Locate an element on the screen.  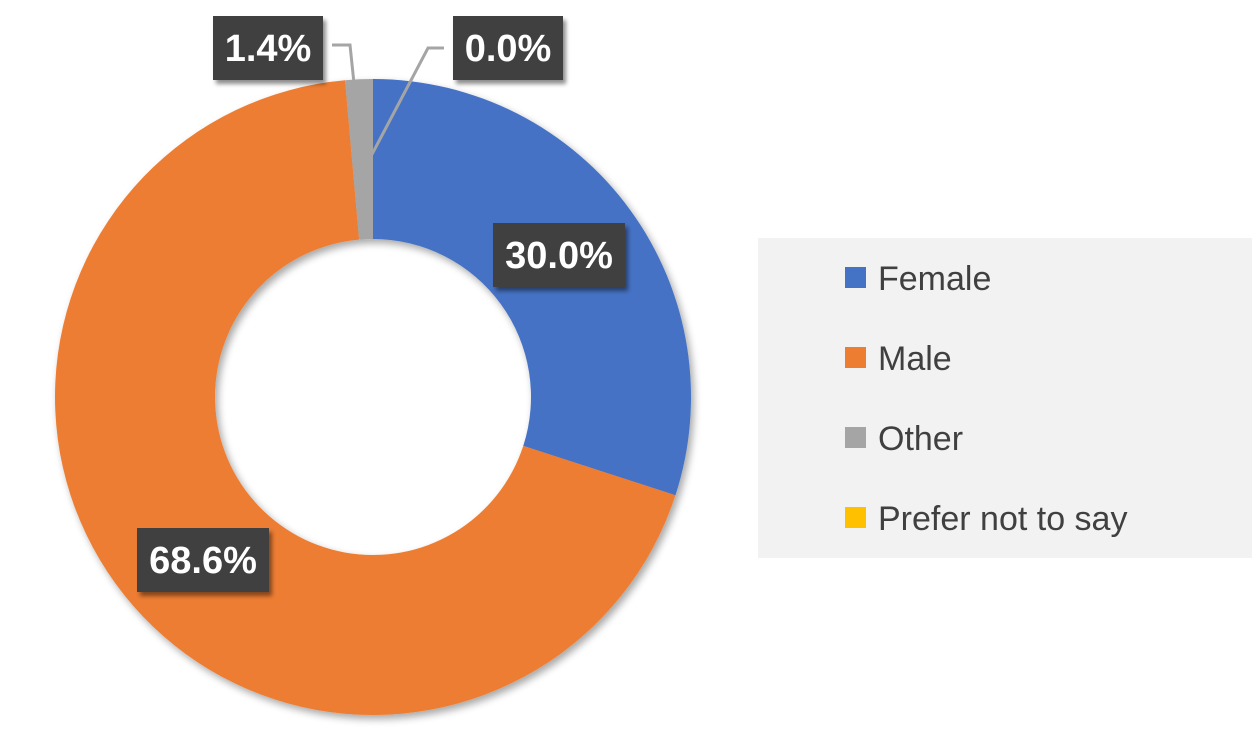
legend-label: Male is located at coordinates (915, 359).